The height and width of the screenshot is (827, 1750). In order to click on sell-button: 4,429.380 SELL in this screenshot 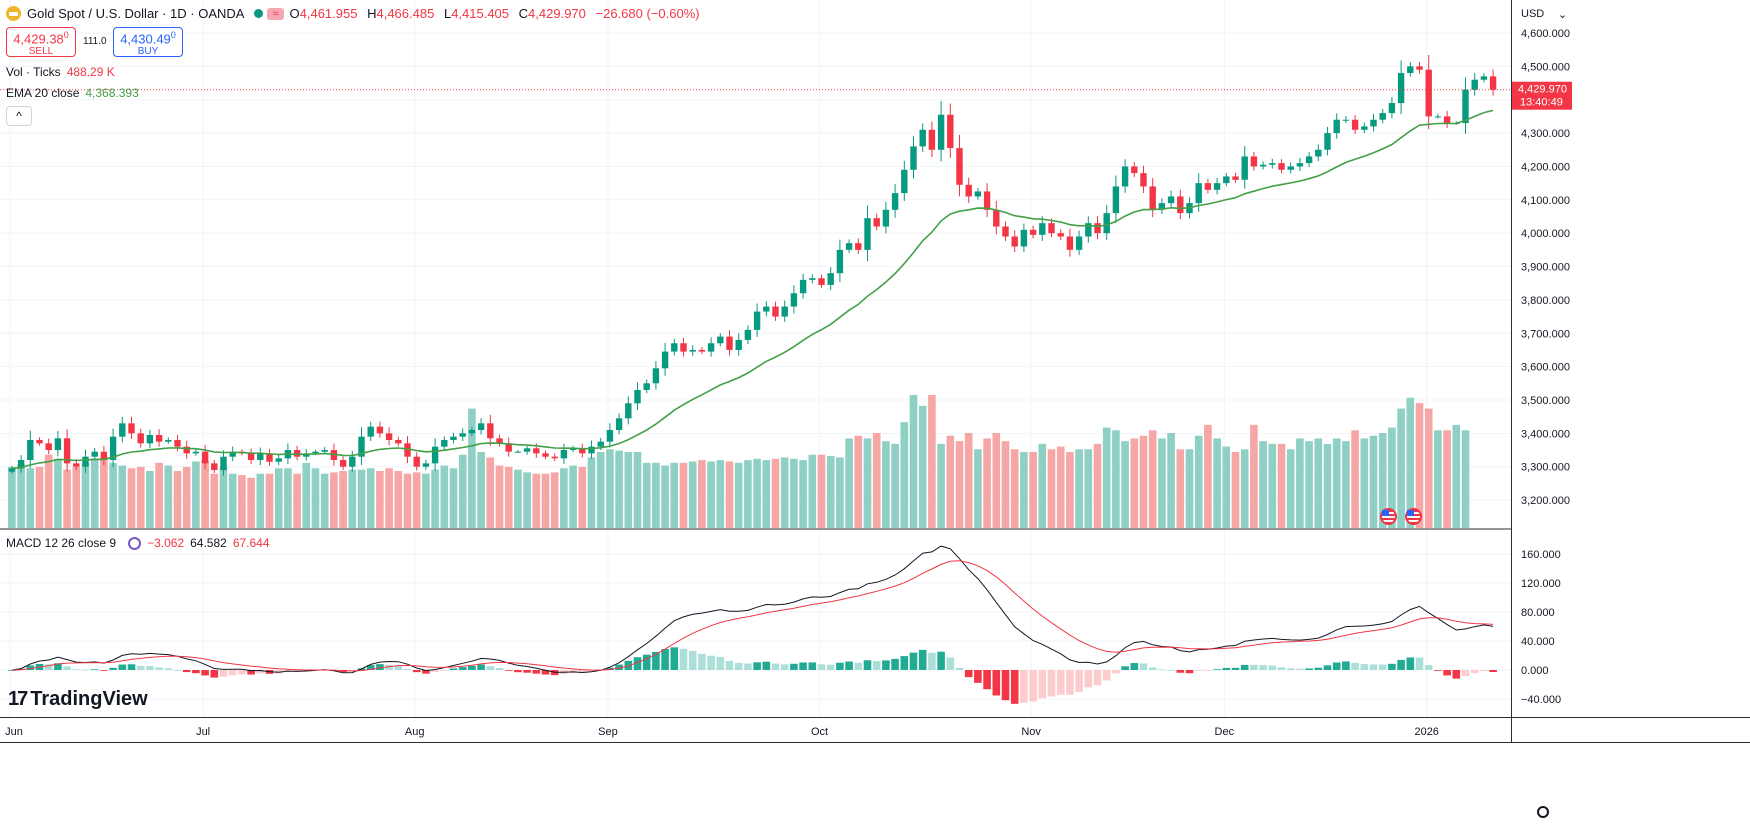, I will do `click(41, 42)`.